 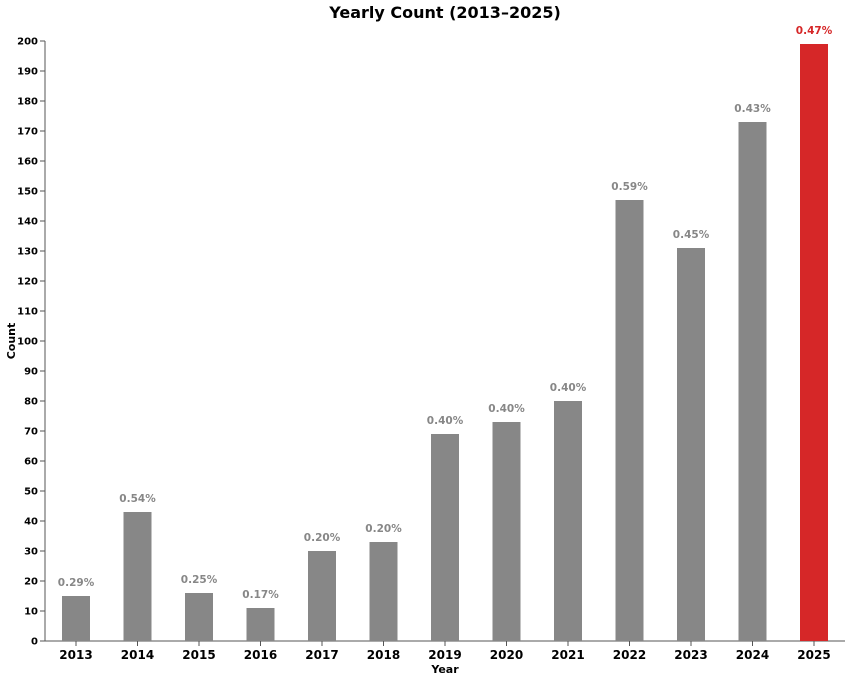 I want to click on chart-title: Yearly Count (2013–2025), so click(x=444, y=12).